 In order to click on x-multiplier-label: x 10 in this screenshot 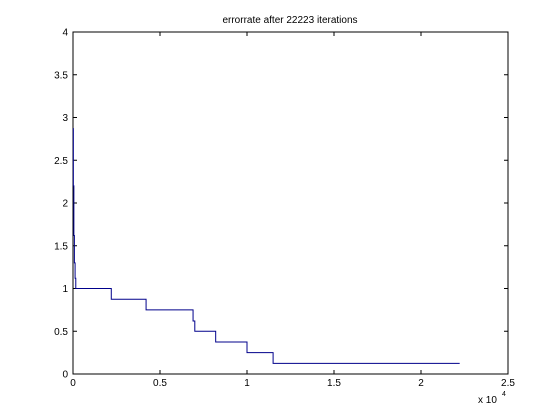, I will do `click(487, 400)`.